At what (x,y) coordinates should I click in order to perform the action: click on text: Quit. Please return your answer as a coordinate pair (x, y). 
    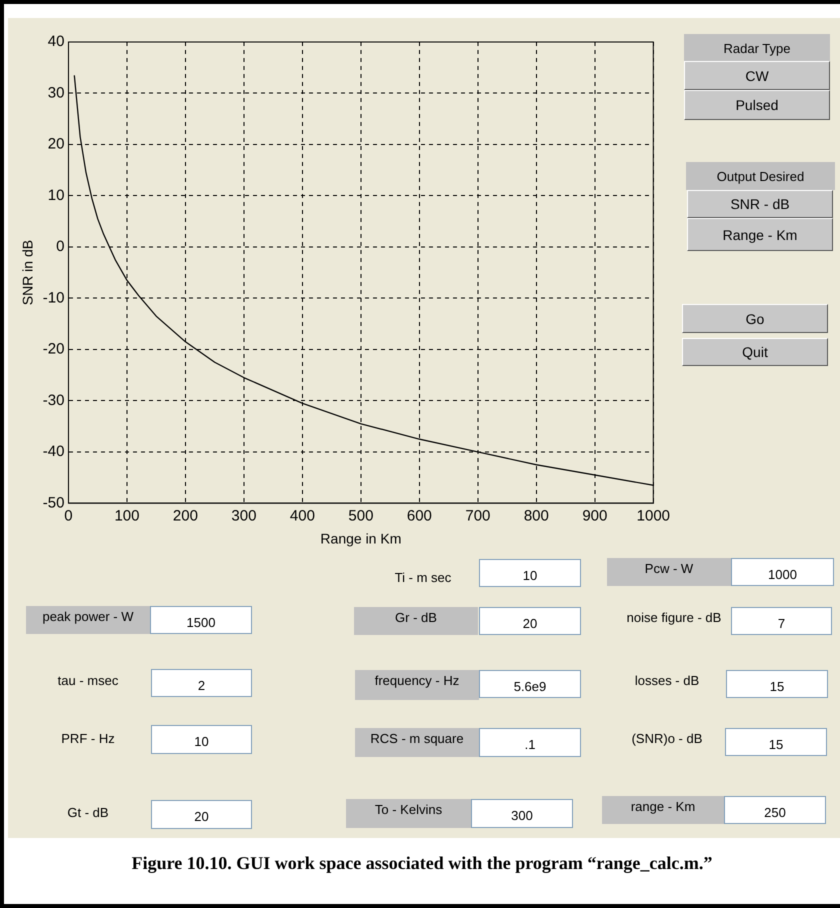
    Looking at the image, I should click on (755, 352).